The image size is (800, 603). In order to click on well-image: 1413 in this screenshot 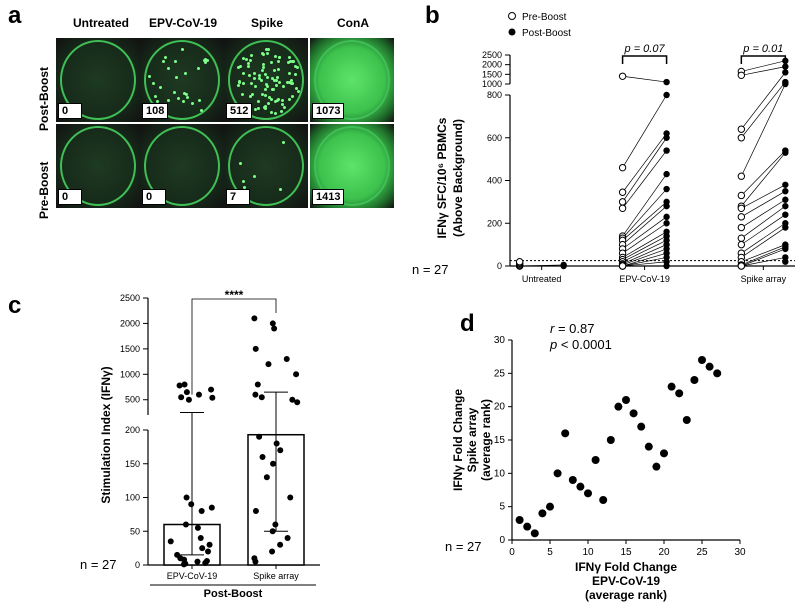, I will do `click(352, 166)`.